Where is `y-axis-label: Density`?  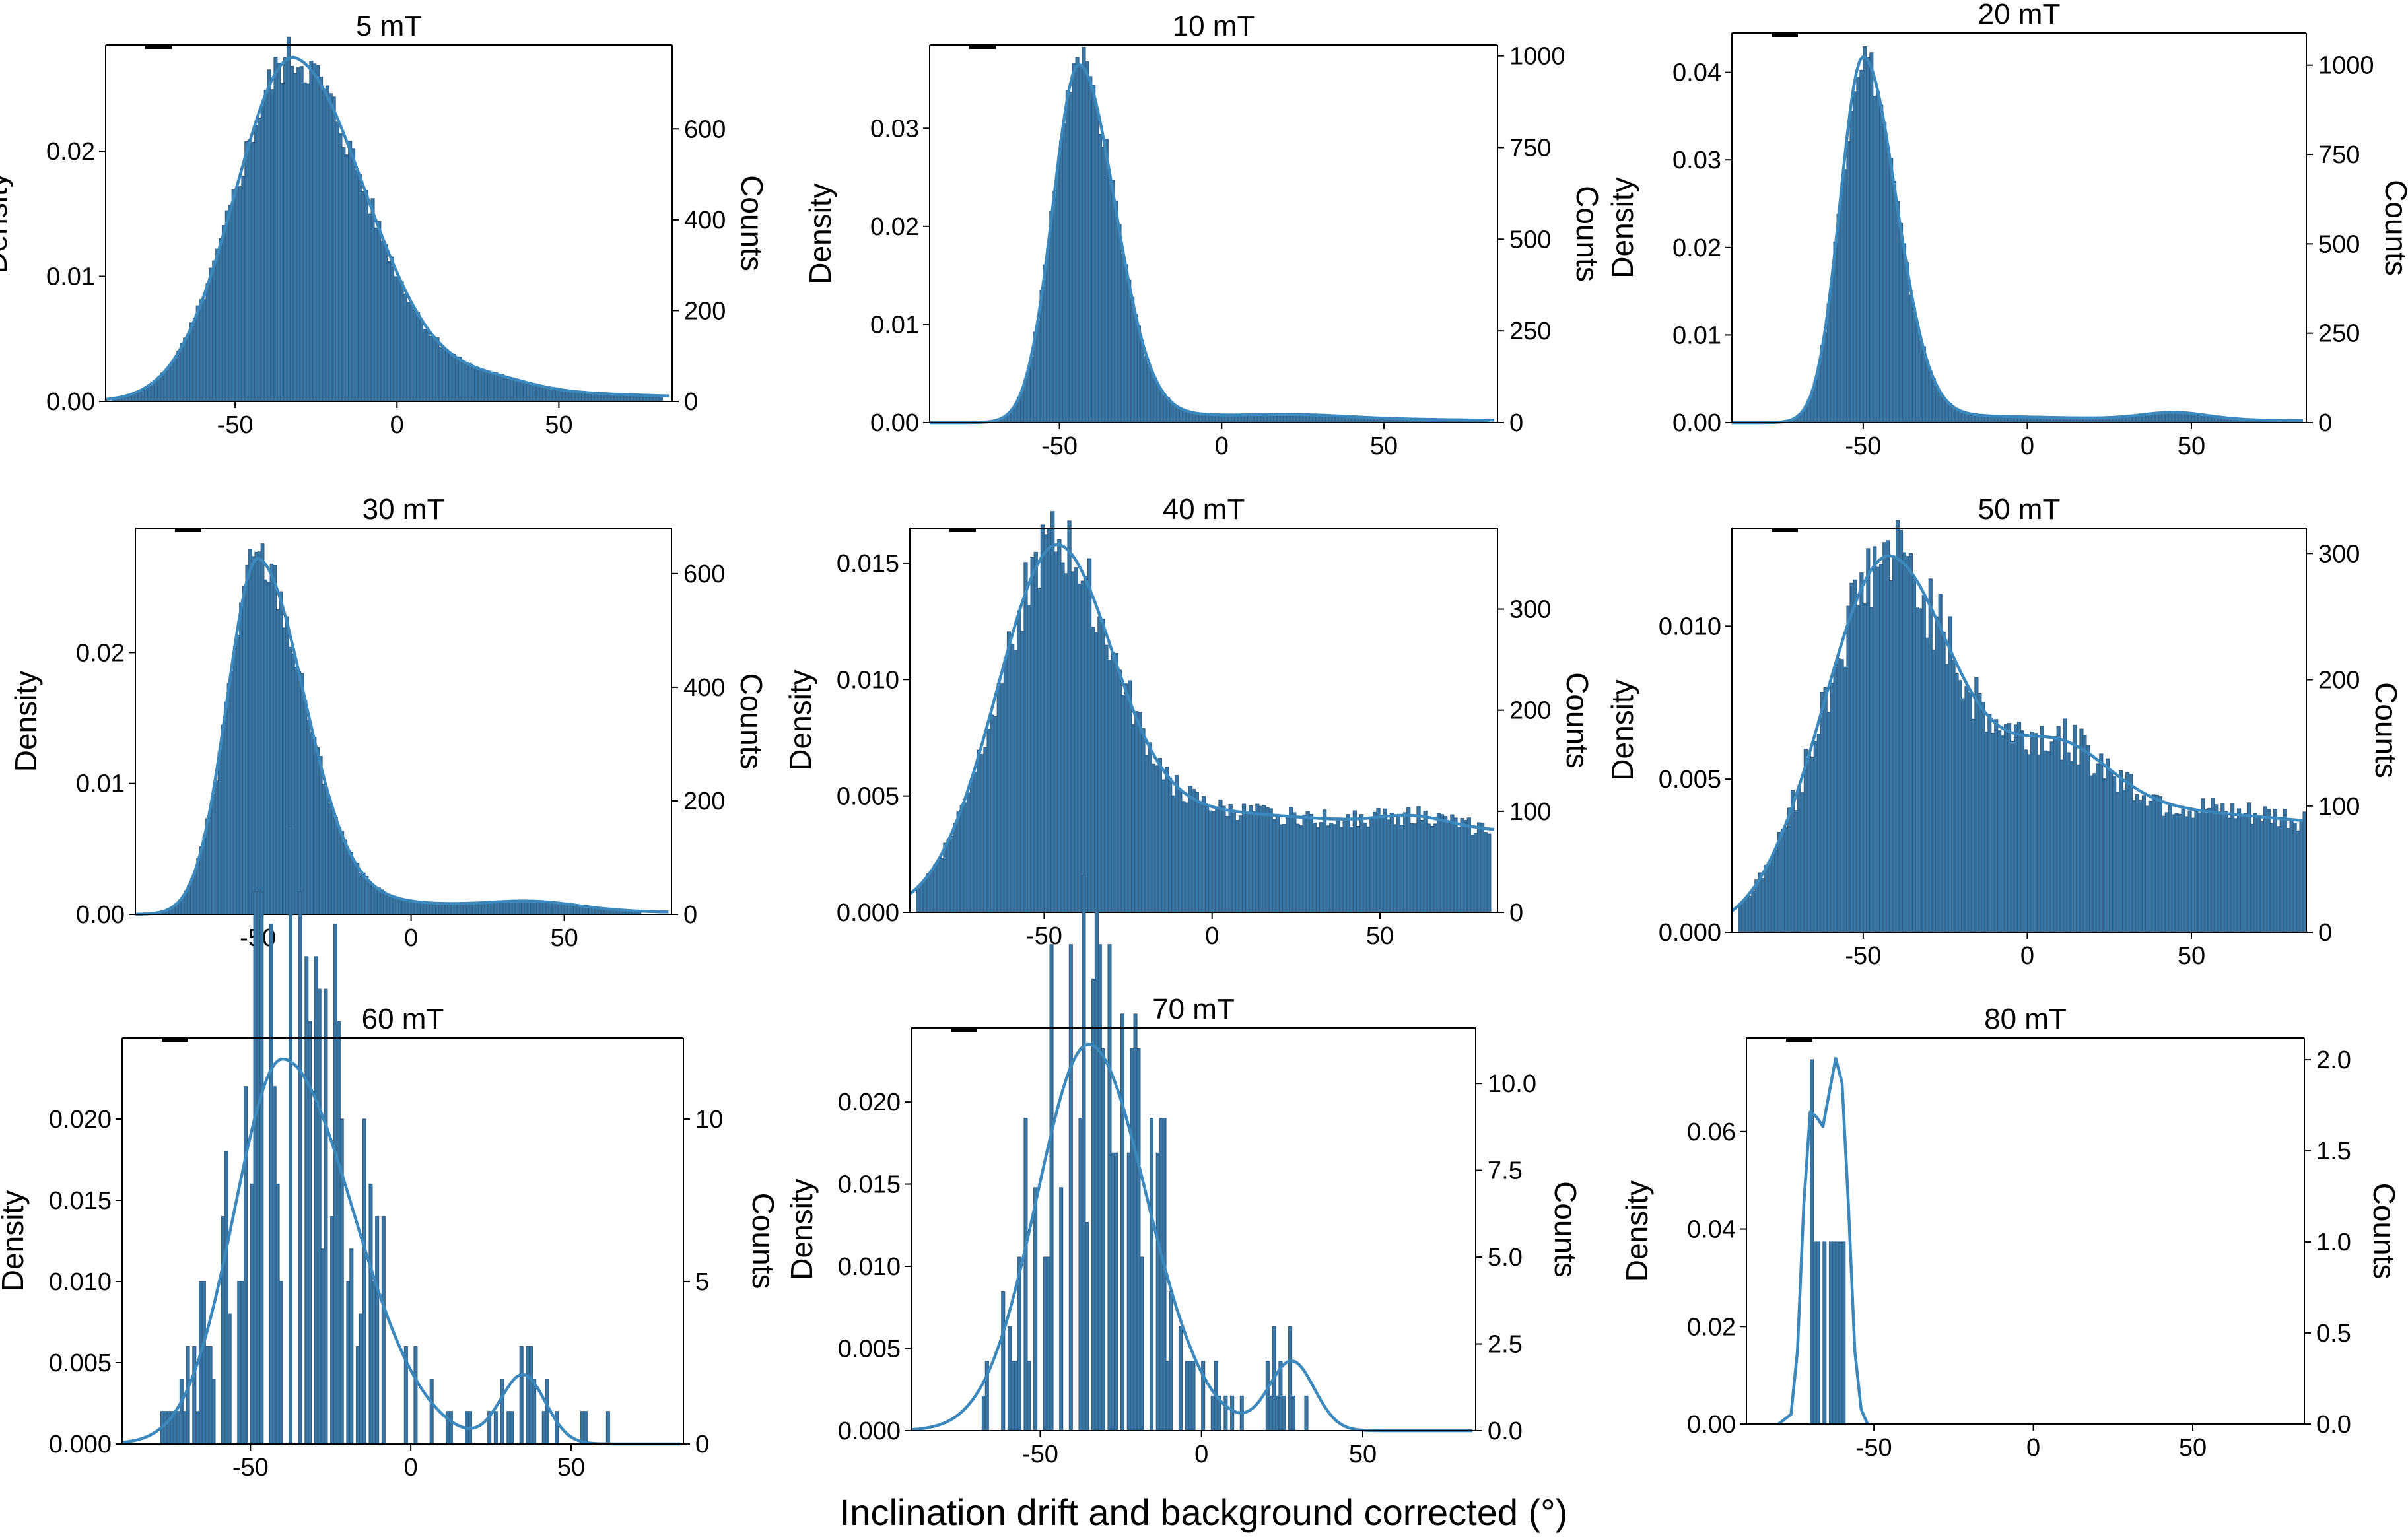
y-axis-label: Density is located at coordinates (1637, 1230).